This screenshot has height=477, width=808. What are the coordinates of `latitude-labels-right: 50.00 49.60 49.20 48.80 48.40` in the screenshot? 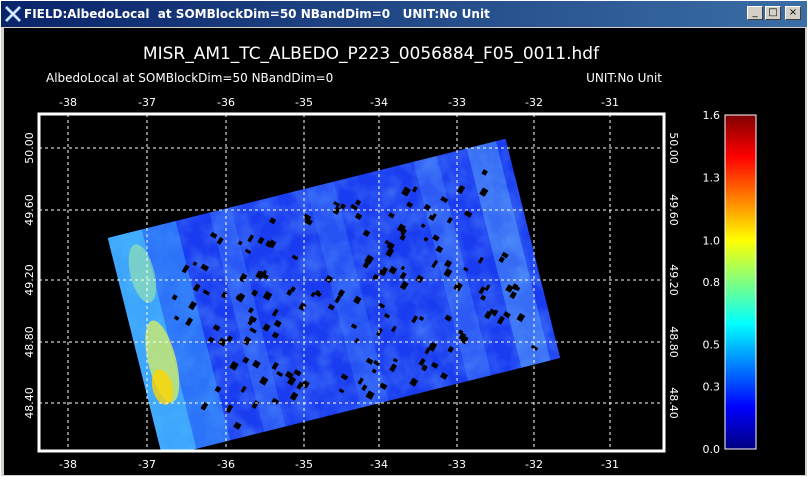 It's located at (673, 275).